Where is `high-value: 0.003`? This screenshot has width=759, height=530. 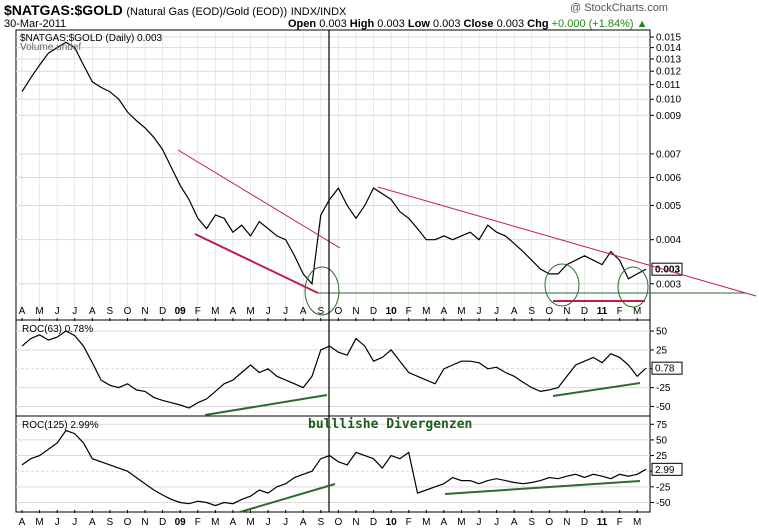 high-value: 0.003 is located at coordinates (391, 24).